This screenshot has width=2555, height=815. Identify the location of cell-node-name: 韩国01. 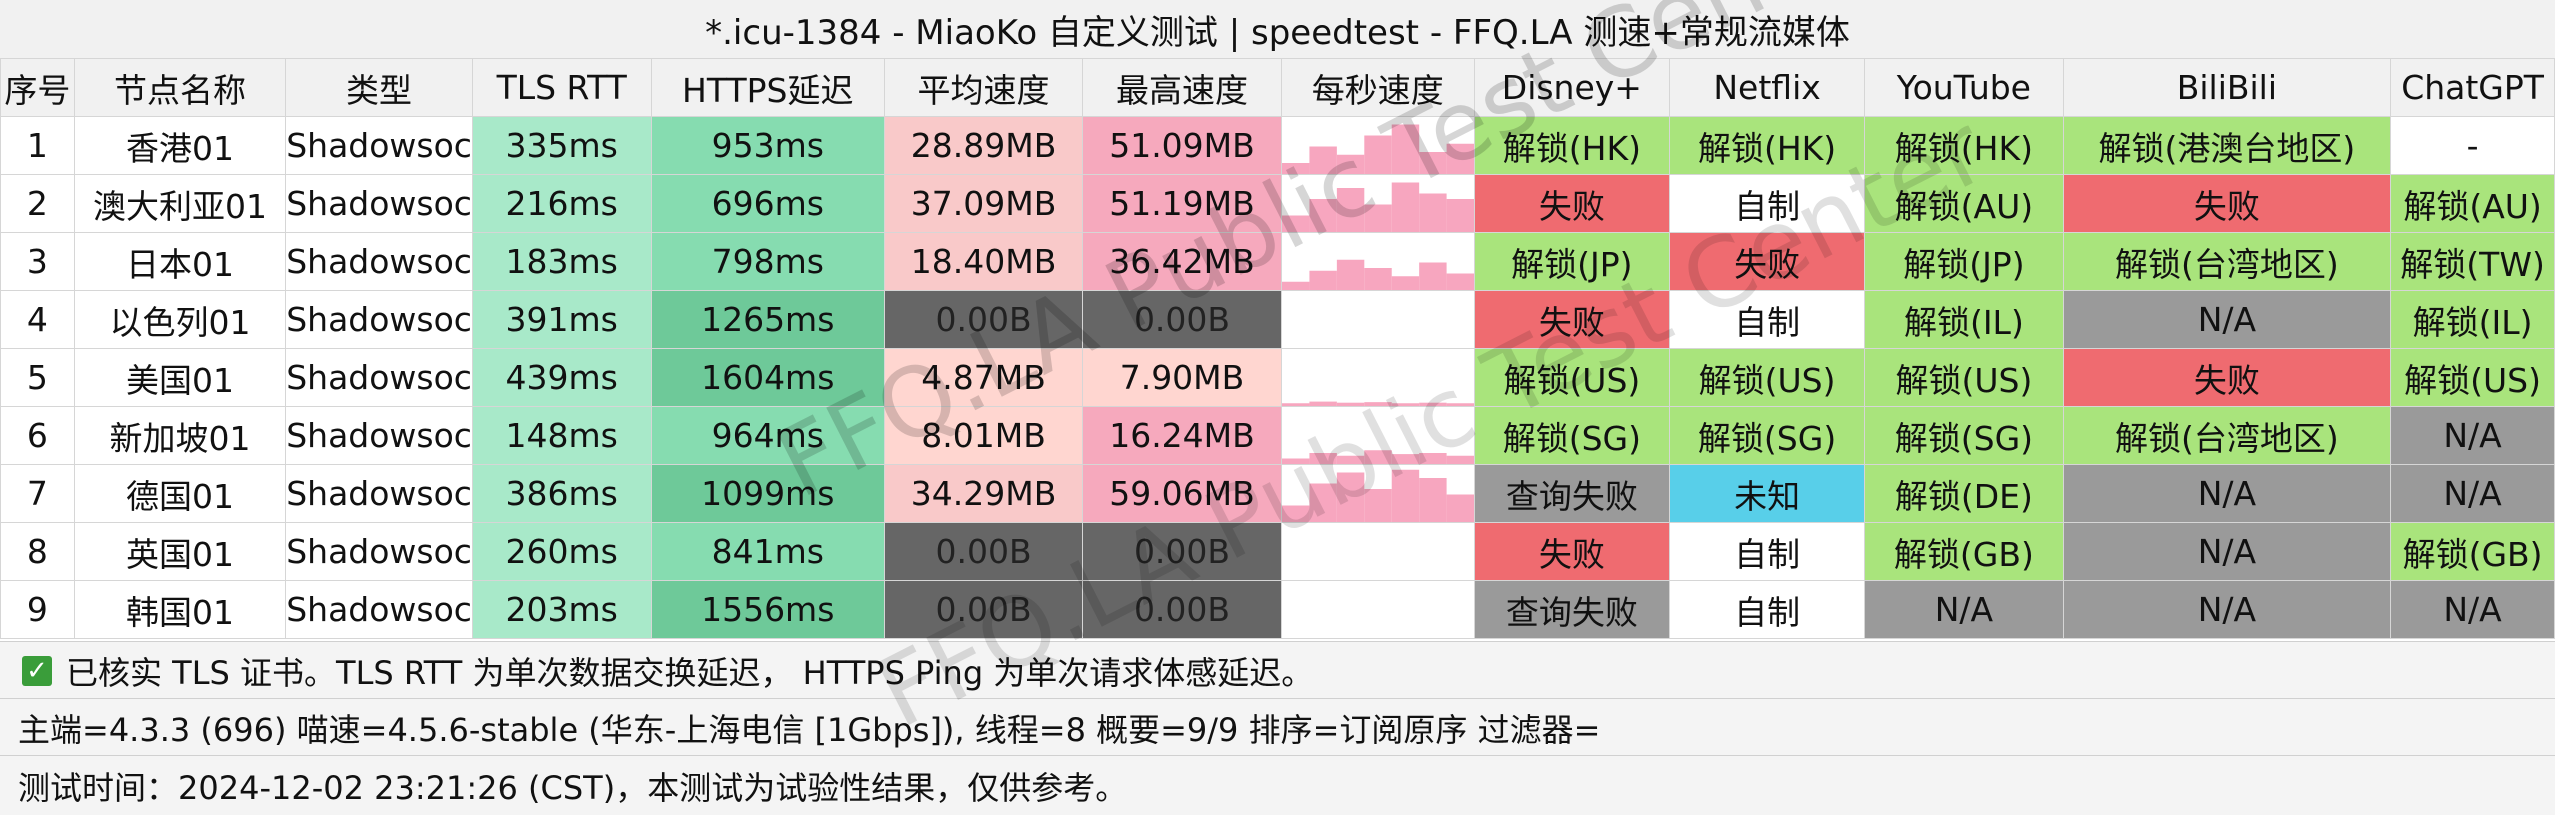
(180, 609).